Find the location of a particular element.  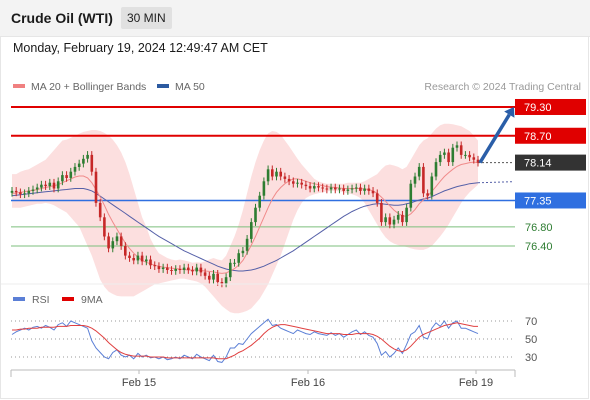

ma50-projection is located at coordinates (495, 182).